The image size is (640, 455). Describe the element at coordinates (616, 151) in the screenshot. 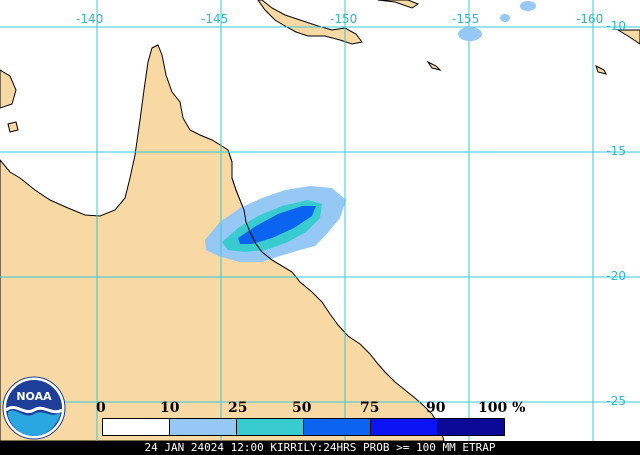

I see `lat-label-15: -15` at that location.